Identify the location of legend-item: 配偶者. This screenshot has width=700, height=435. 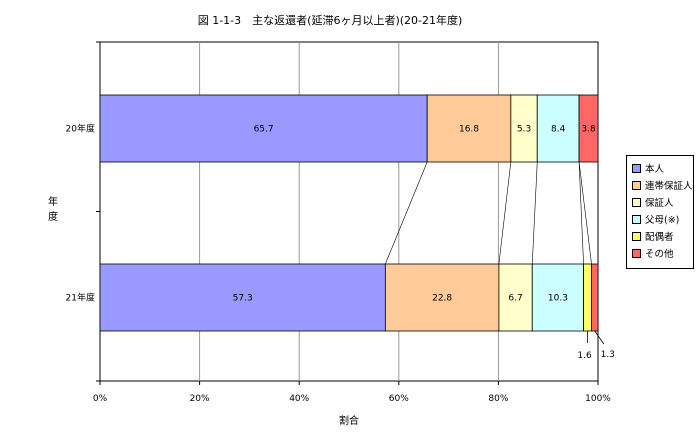
(653, 236).